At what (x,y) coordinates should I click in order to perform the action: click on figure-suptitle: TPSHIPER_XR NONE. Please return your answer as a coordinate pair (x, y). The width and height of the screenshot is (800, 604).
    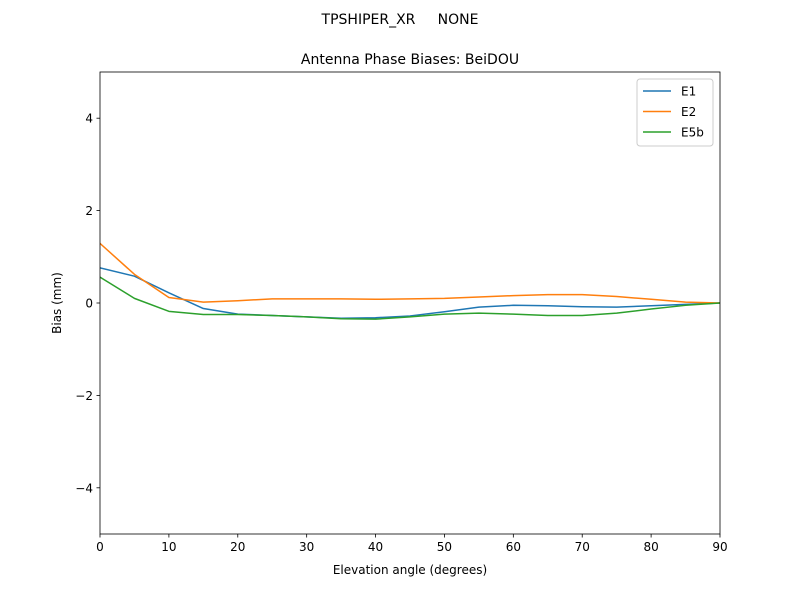
    Looking at the image, I should click on (400, 20).